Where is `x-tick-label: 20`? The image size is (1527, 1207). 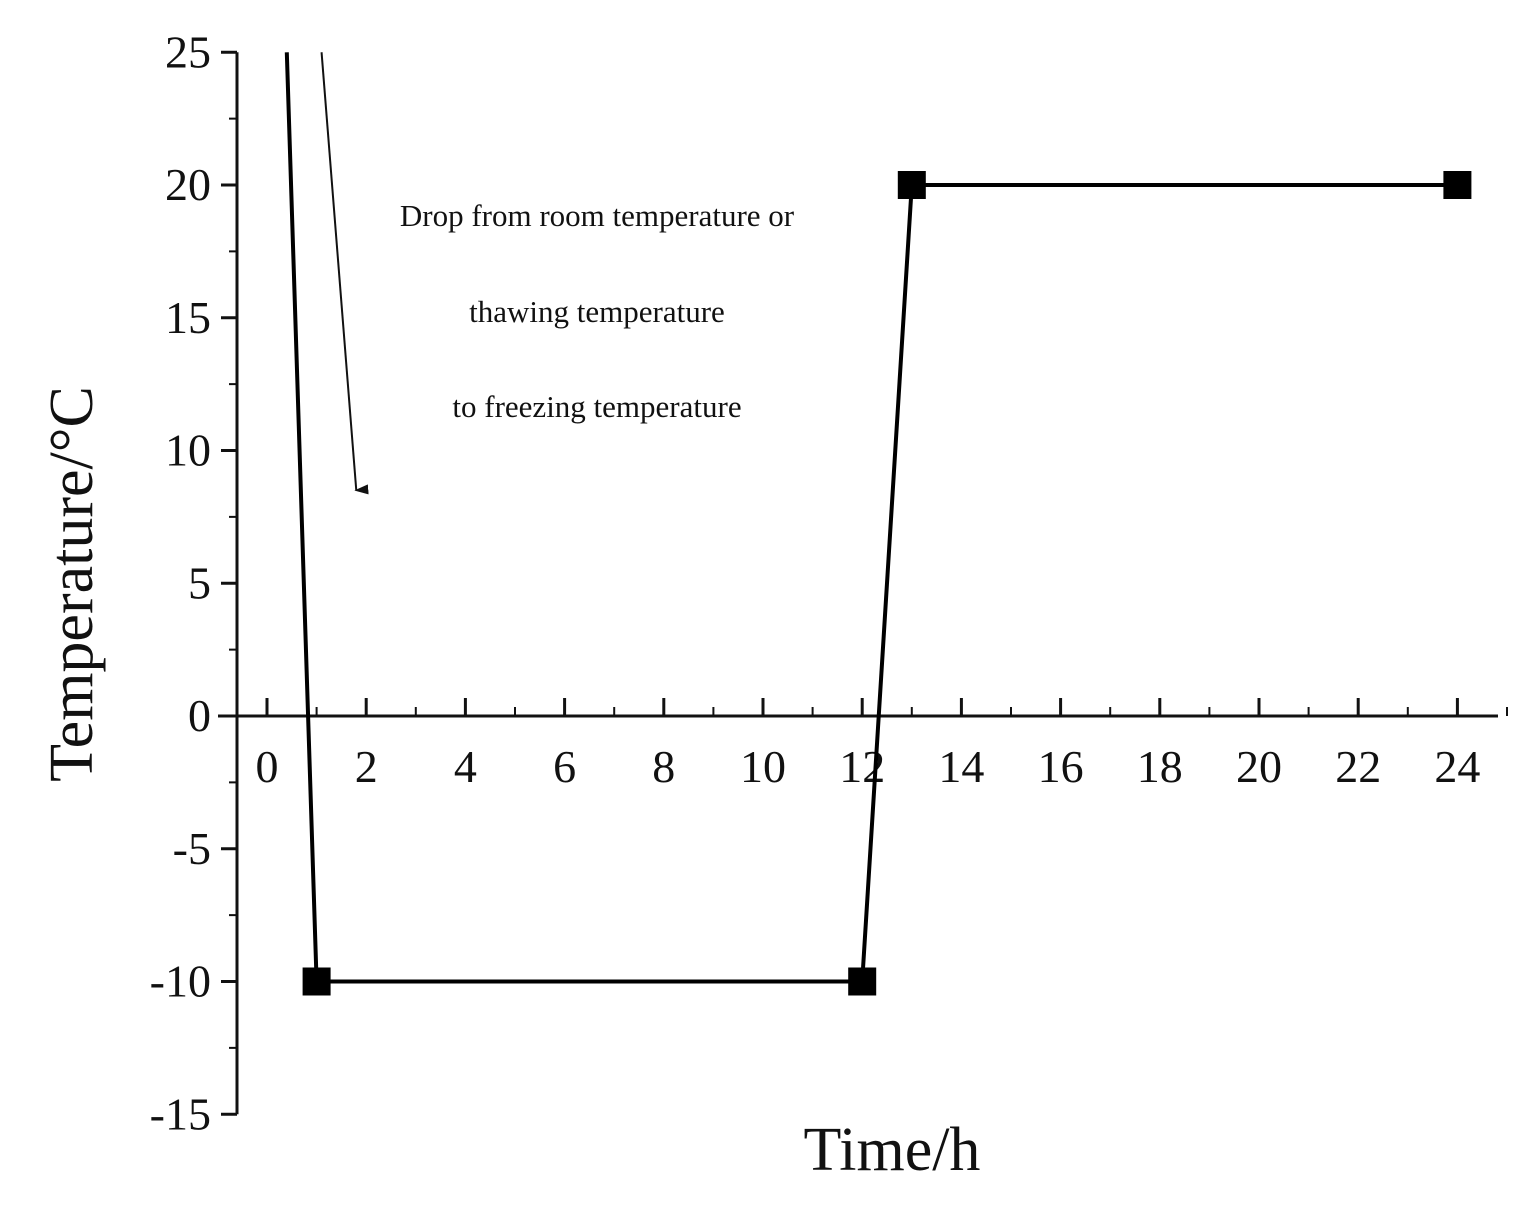
x-tick-label: 20 is located at coordinates (1259, 766).